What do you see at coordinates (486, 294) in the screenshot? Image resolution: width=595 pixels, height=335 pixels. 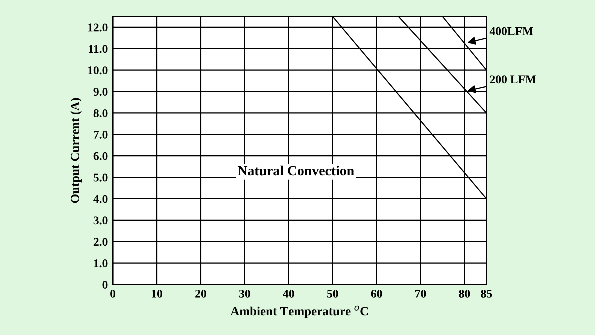 I see `x-tick-label: 85` at bounding box center [486, 294].